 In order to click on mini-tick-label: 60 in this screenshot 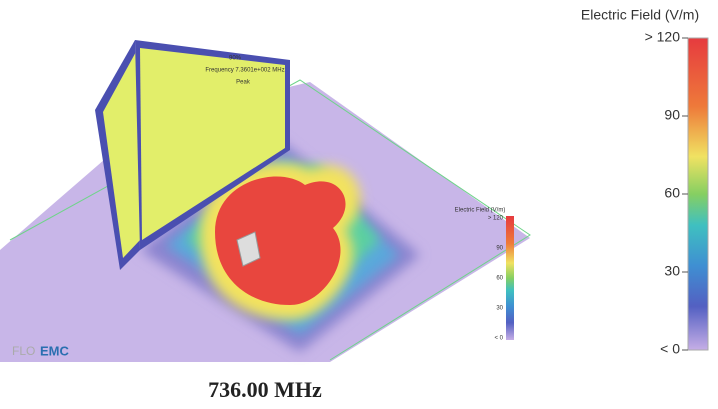, I will do `click(499, 279)`.